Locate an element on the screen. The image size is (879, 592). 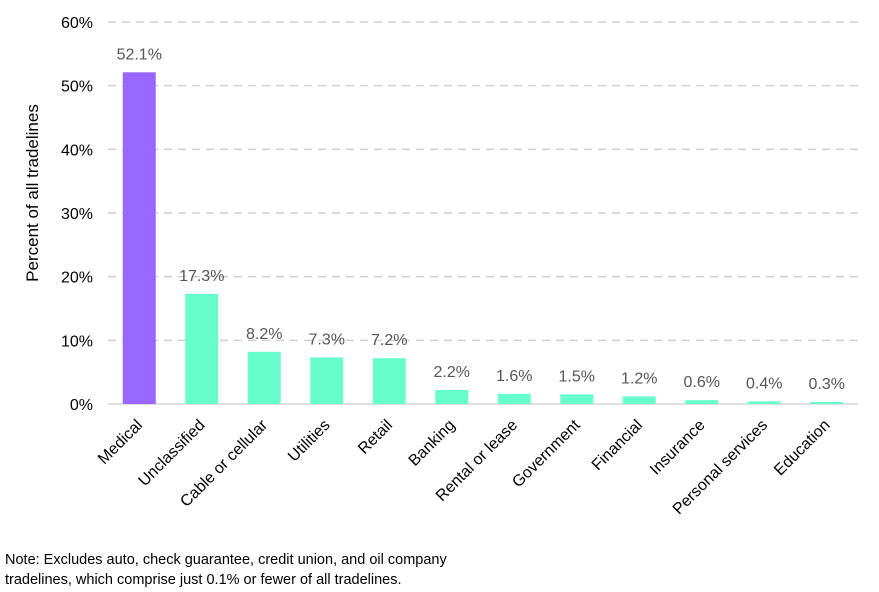
x-tick-label: Medical is located at coordinates (120, 442).